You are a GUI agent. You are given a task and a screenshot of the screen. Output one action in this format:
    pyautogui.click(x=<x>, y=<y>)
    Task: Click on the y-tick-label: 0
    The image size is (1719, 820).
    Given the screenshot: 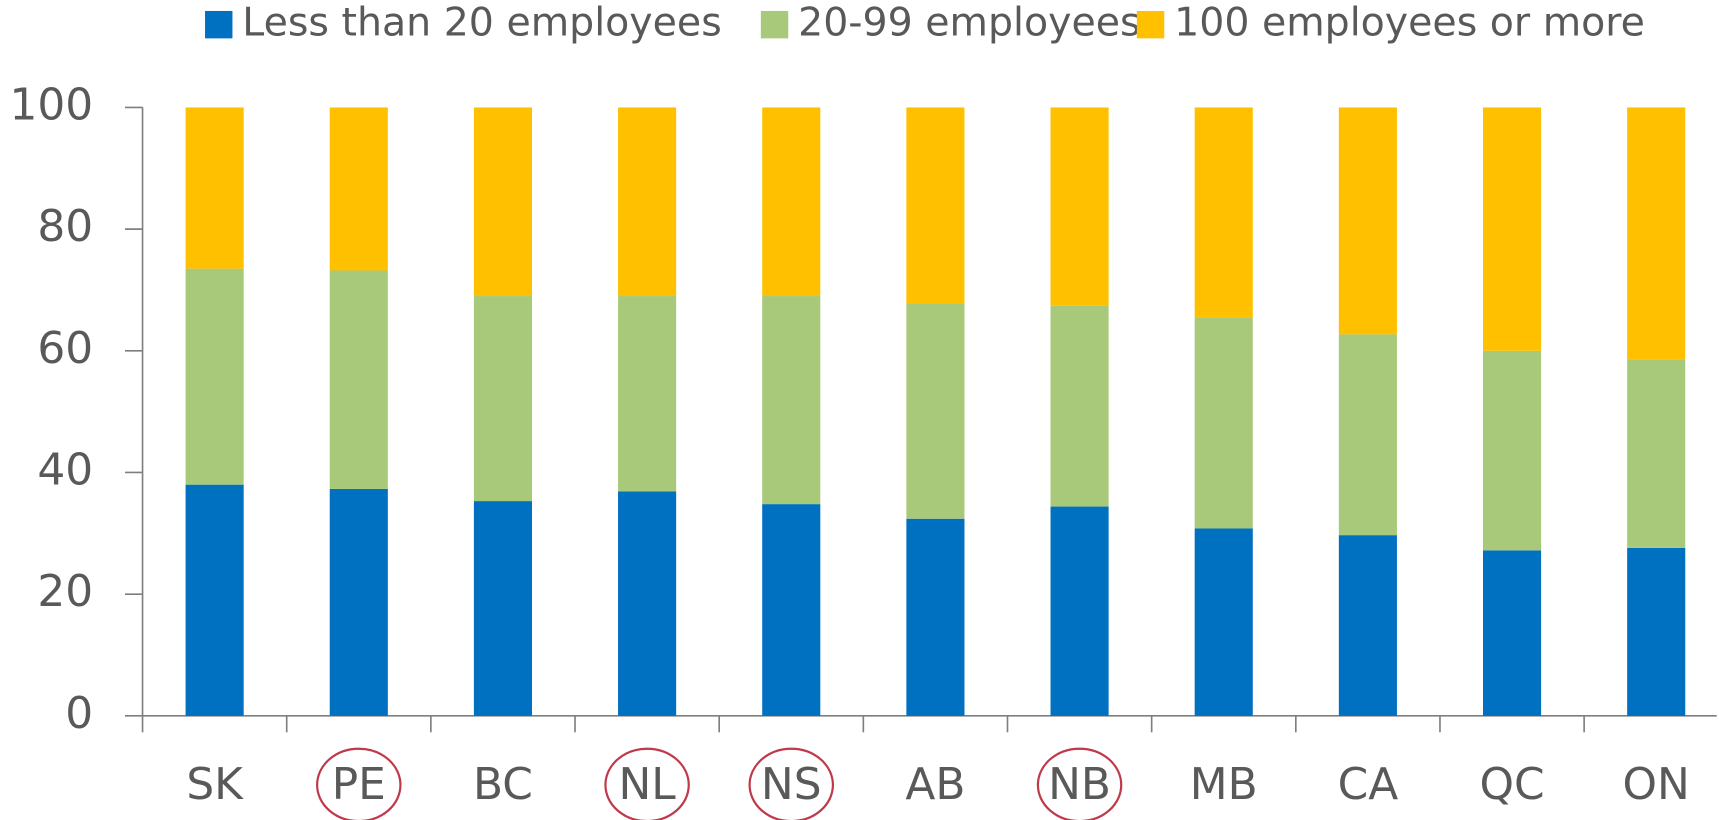 What is the action you would take?
    pyautogui.click(x=79, y=713)
    